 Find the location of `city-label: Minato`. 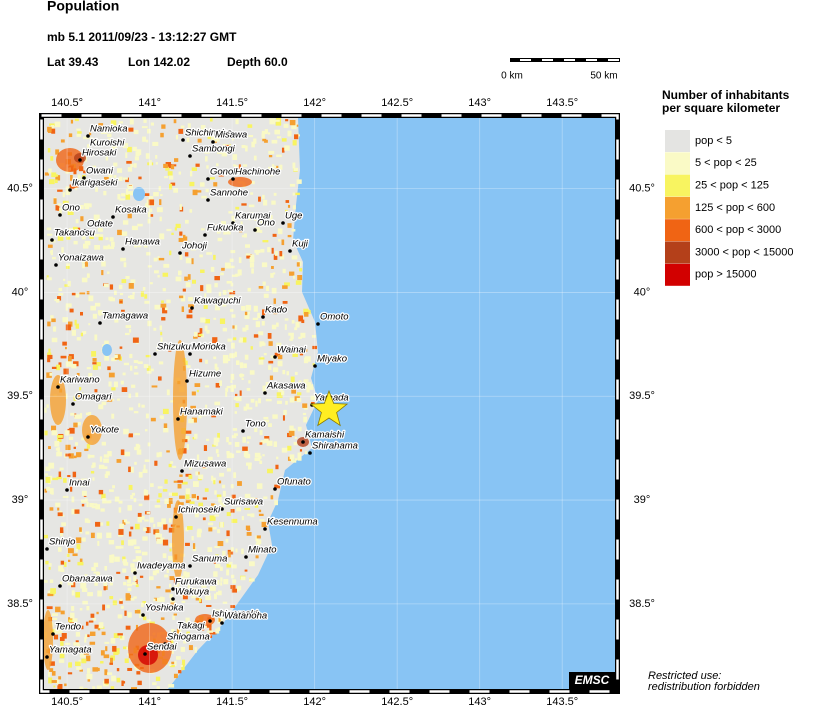

city-label: Minato is located at coordinates (262, 550).